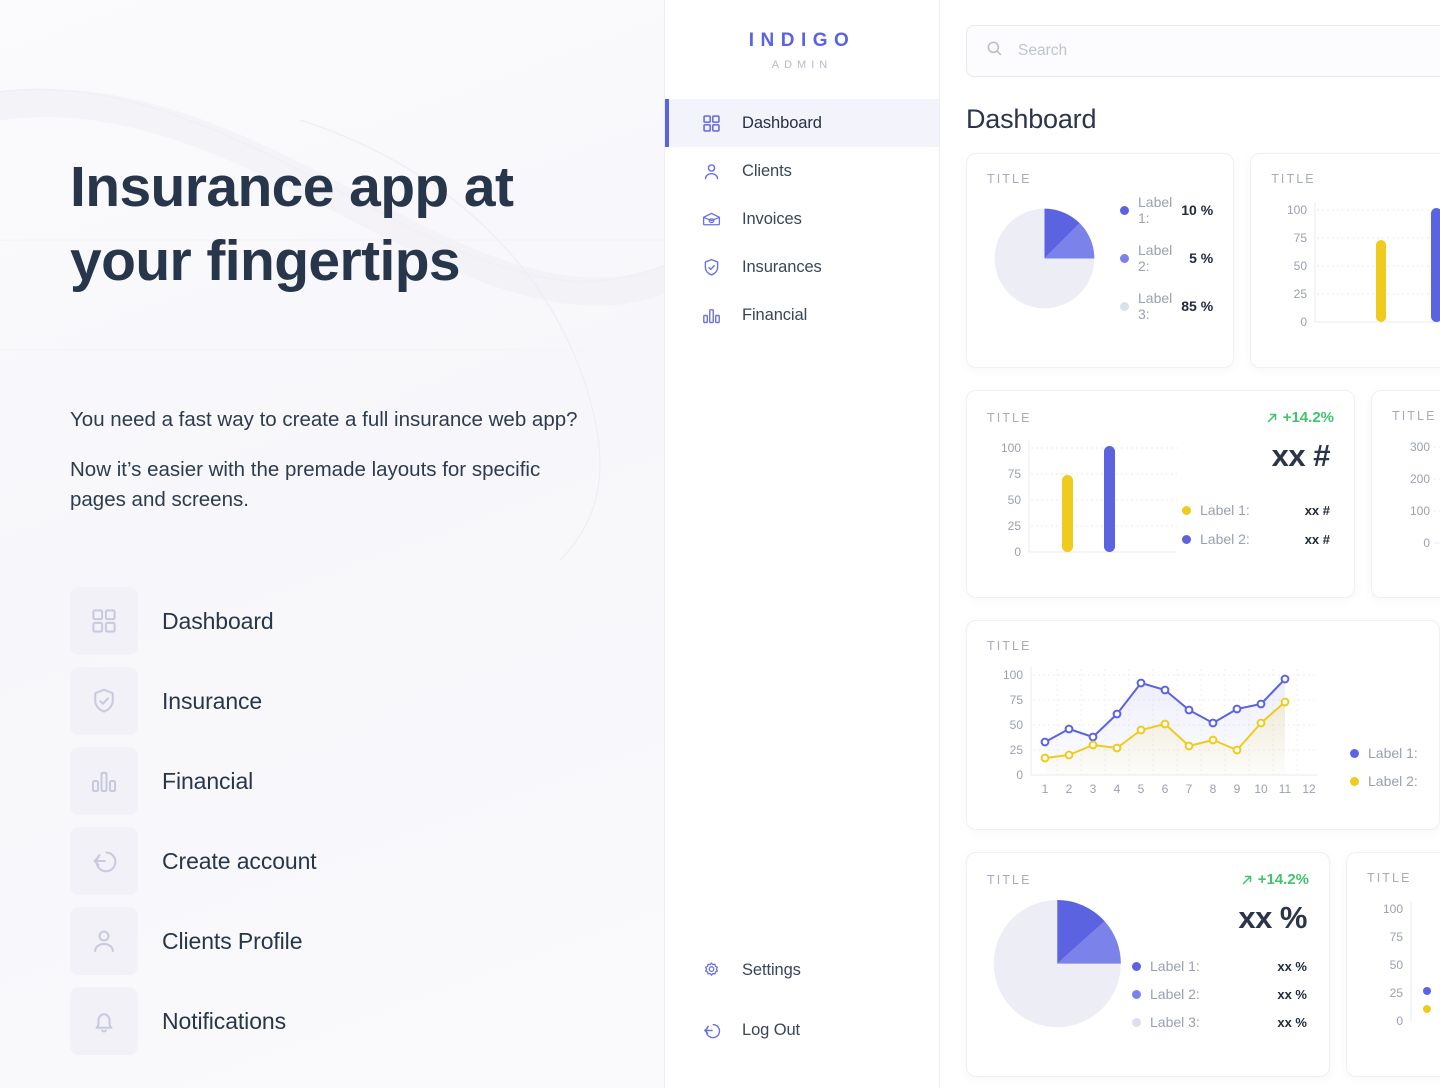 This screenshot has width=1440, height=1088. I want to click on feature-item-notifications: Notifications, so click(367, 1021).